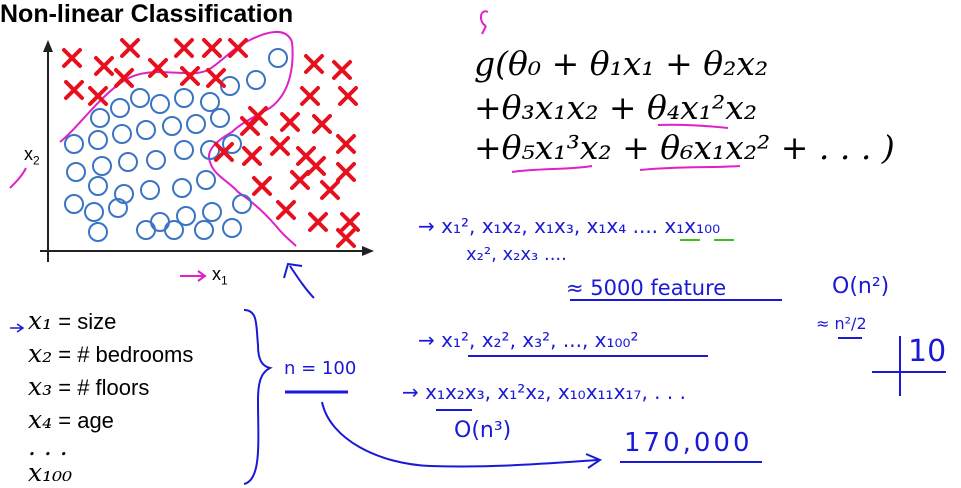 This screenshot has width=961, height=488. What do you see at coordinates (193, 276) in the screenshot?
I see `magenta-arrow-x` at bounding box center [193, 276].